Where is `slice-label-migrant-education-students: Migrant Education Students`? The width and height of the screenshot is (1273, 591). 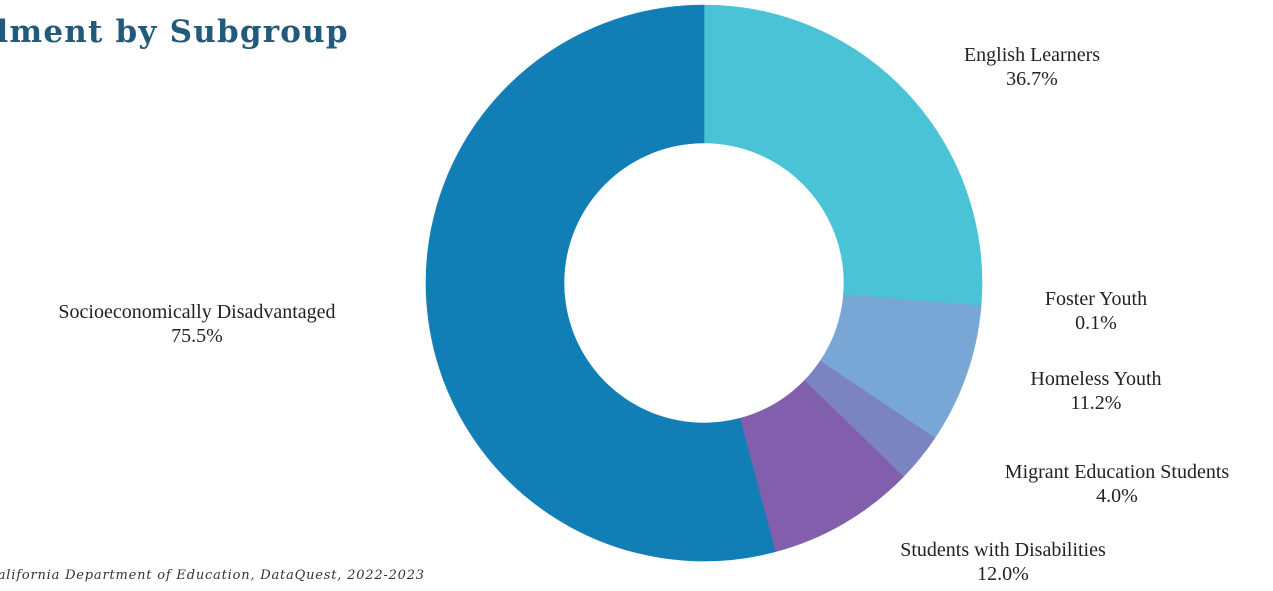
slice-label-migrant-education-students: Migrant Education Students is located at coordinates (1117, 472).